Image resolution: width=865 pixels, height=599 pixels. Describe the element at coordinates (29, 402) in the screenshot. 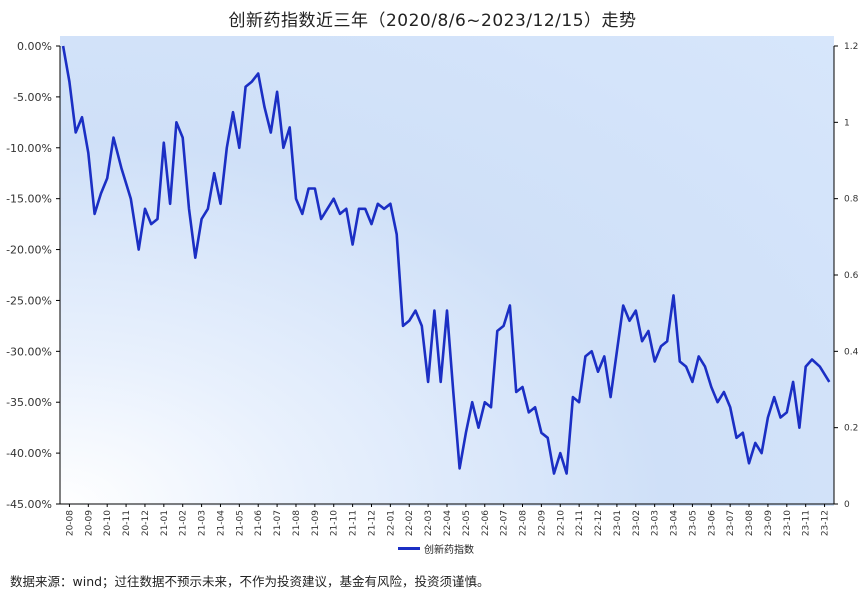

I see `y-left-tick-label: -35.00%` at that location.